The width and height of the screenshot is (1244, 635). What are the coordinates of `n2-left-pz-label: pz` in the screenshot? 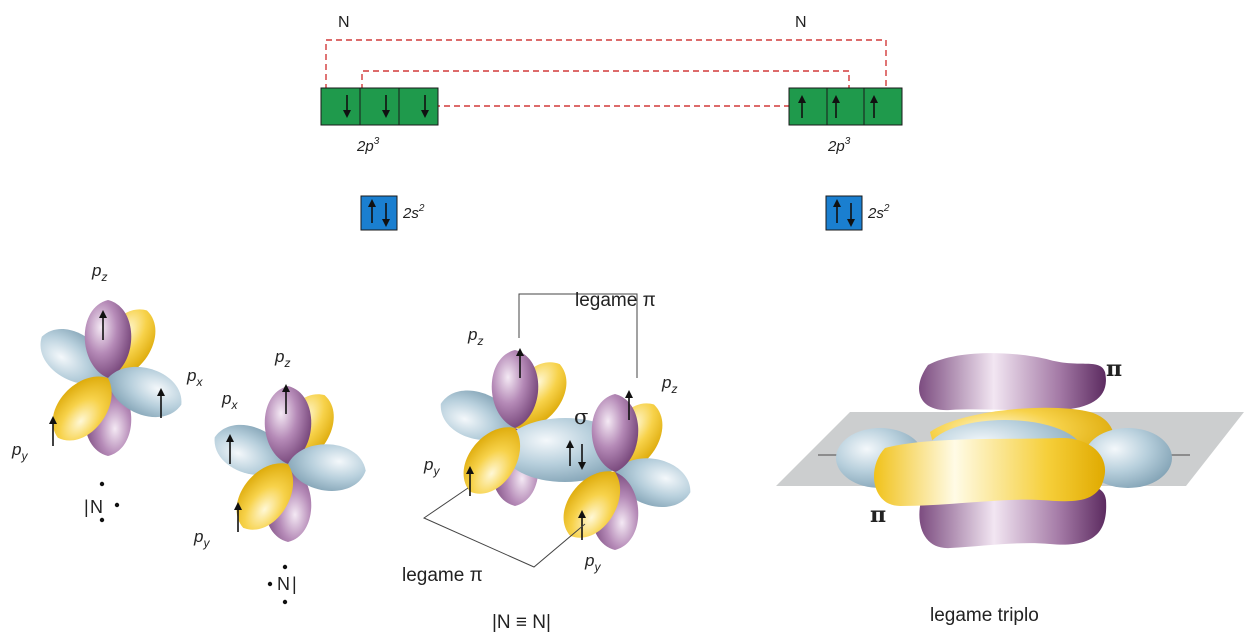 It's located at (475, 336).